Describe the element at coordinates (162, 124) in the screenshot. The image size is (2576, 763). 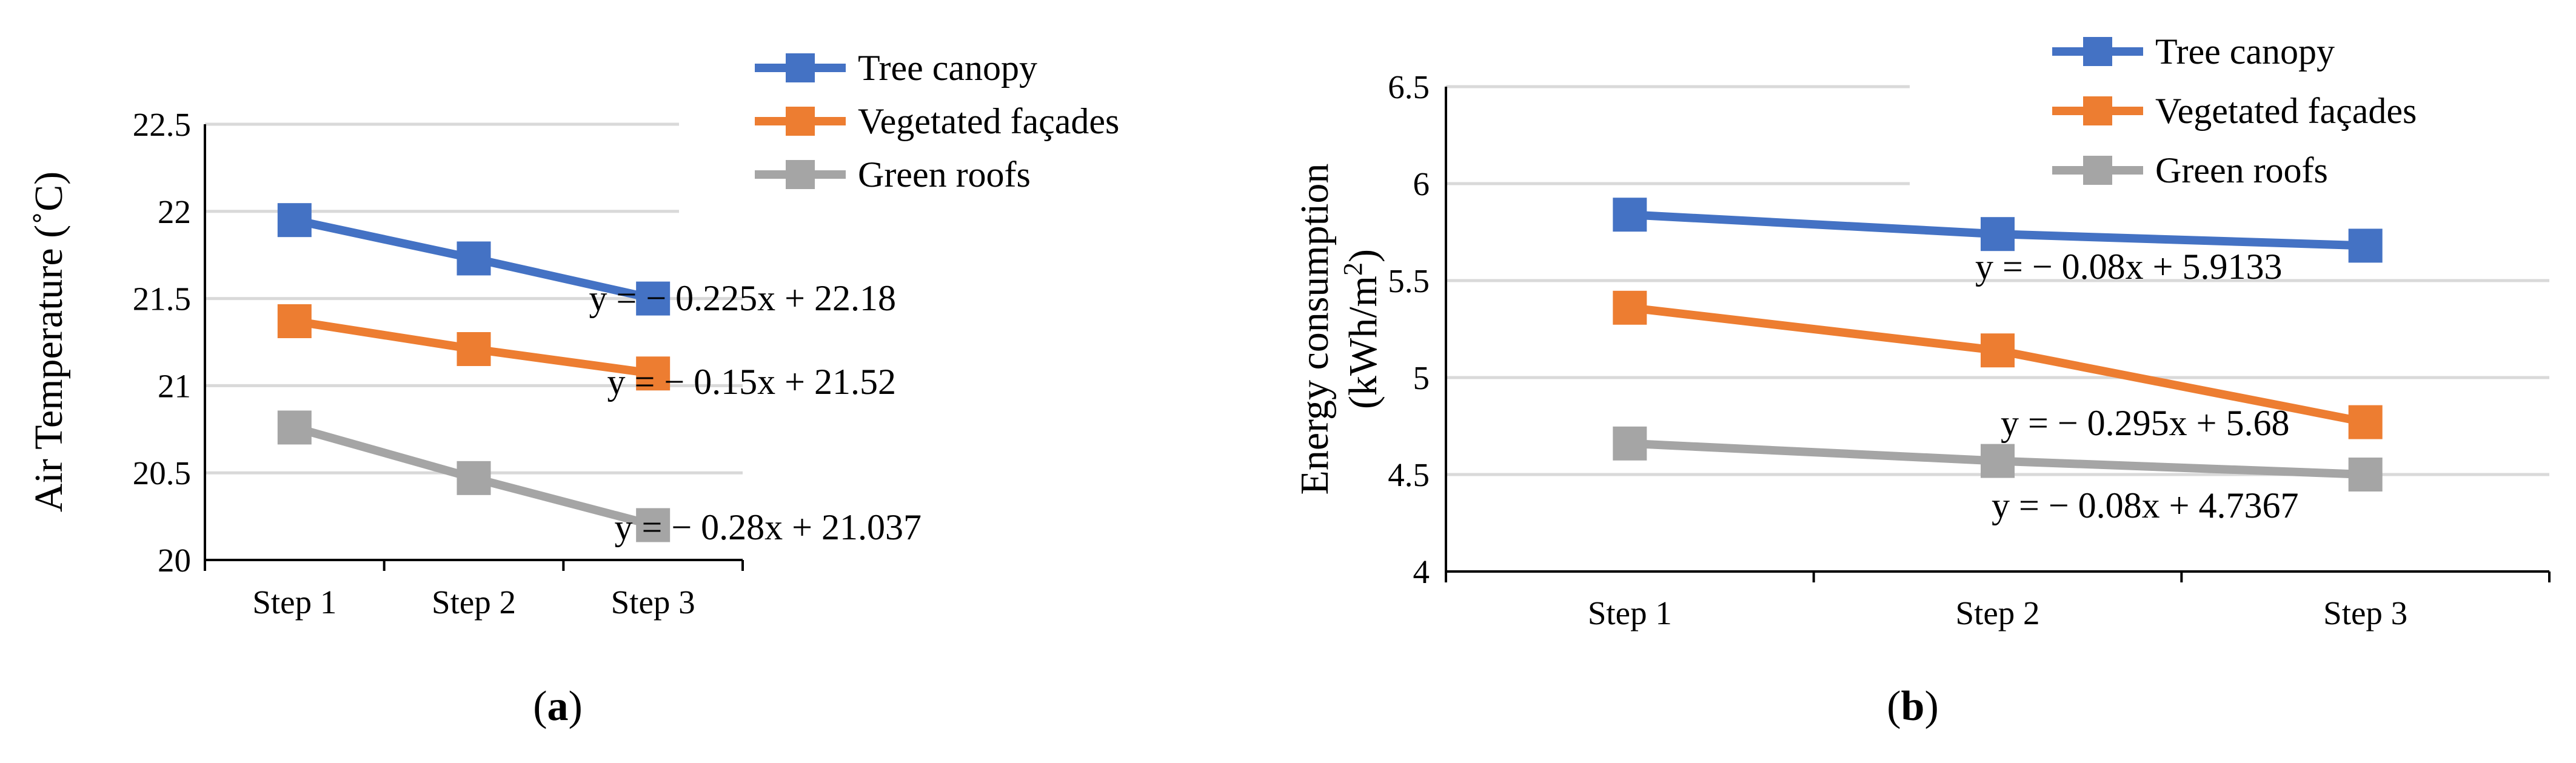
I see `y-tick-label: 22.5` at that location.